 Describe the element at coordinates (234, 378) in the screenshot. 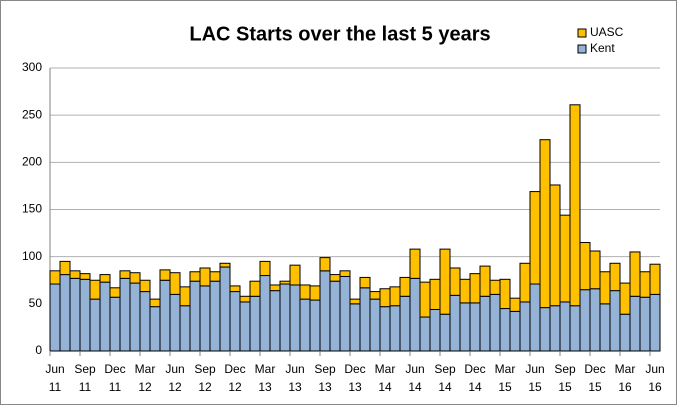

I see `x-tick-label: Dec 12` at that location.